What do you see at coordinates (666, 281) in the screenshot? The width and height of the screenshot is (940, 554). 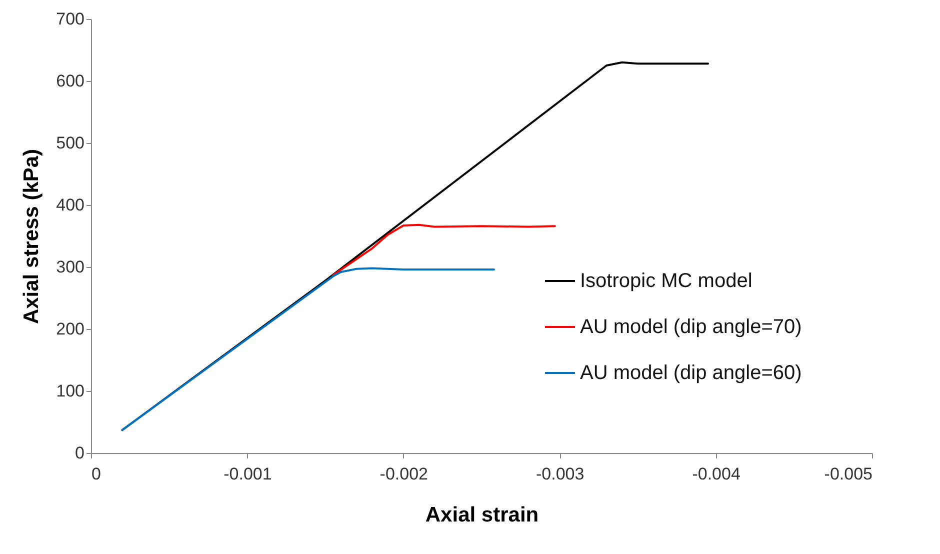 I see `legend-label: Isotropic MC model` at bounding box center [666, 281].